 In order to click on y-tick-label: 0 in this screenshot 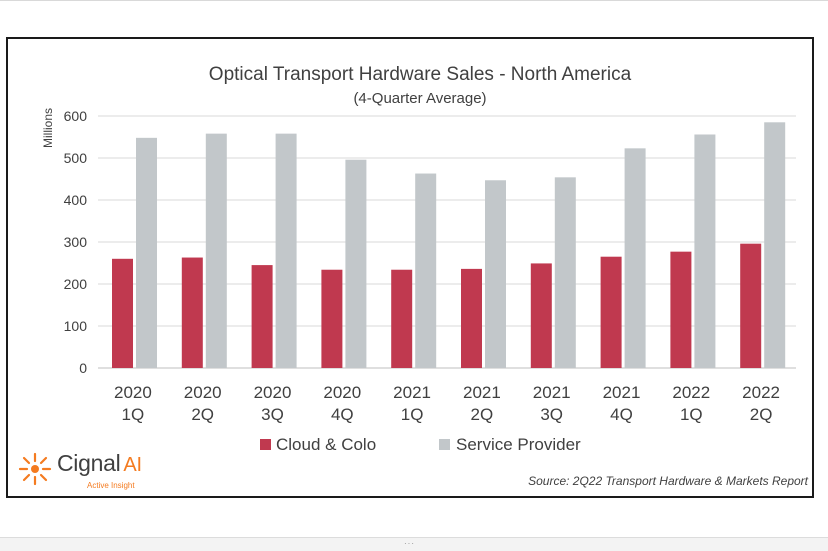, I will do `click(83, 368)`.